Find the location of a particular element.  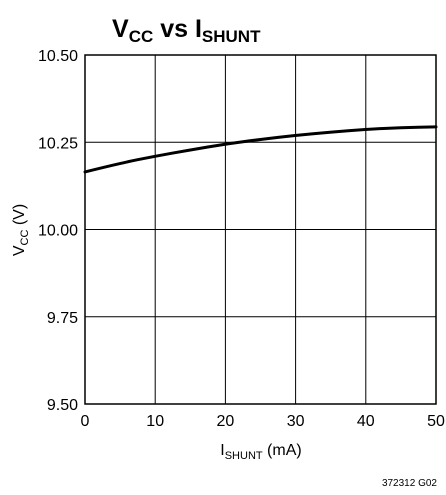

y-tick-label: 9.75 is located at coordinates (62, 318).